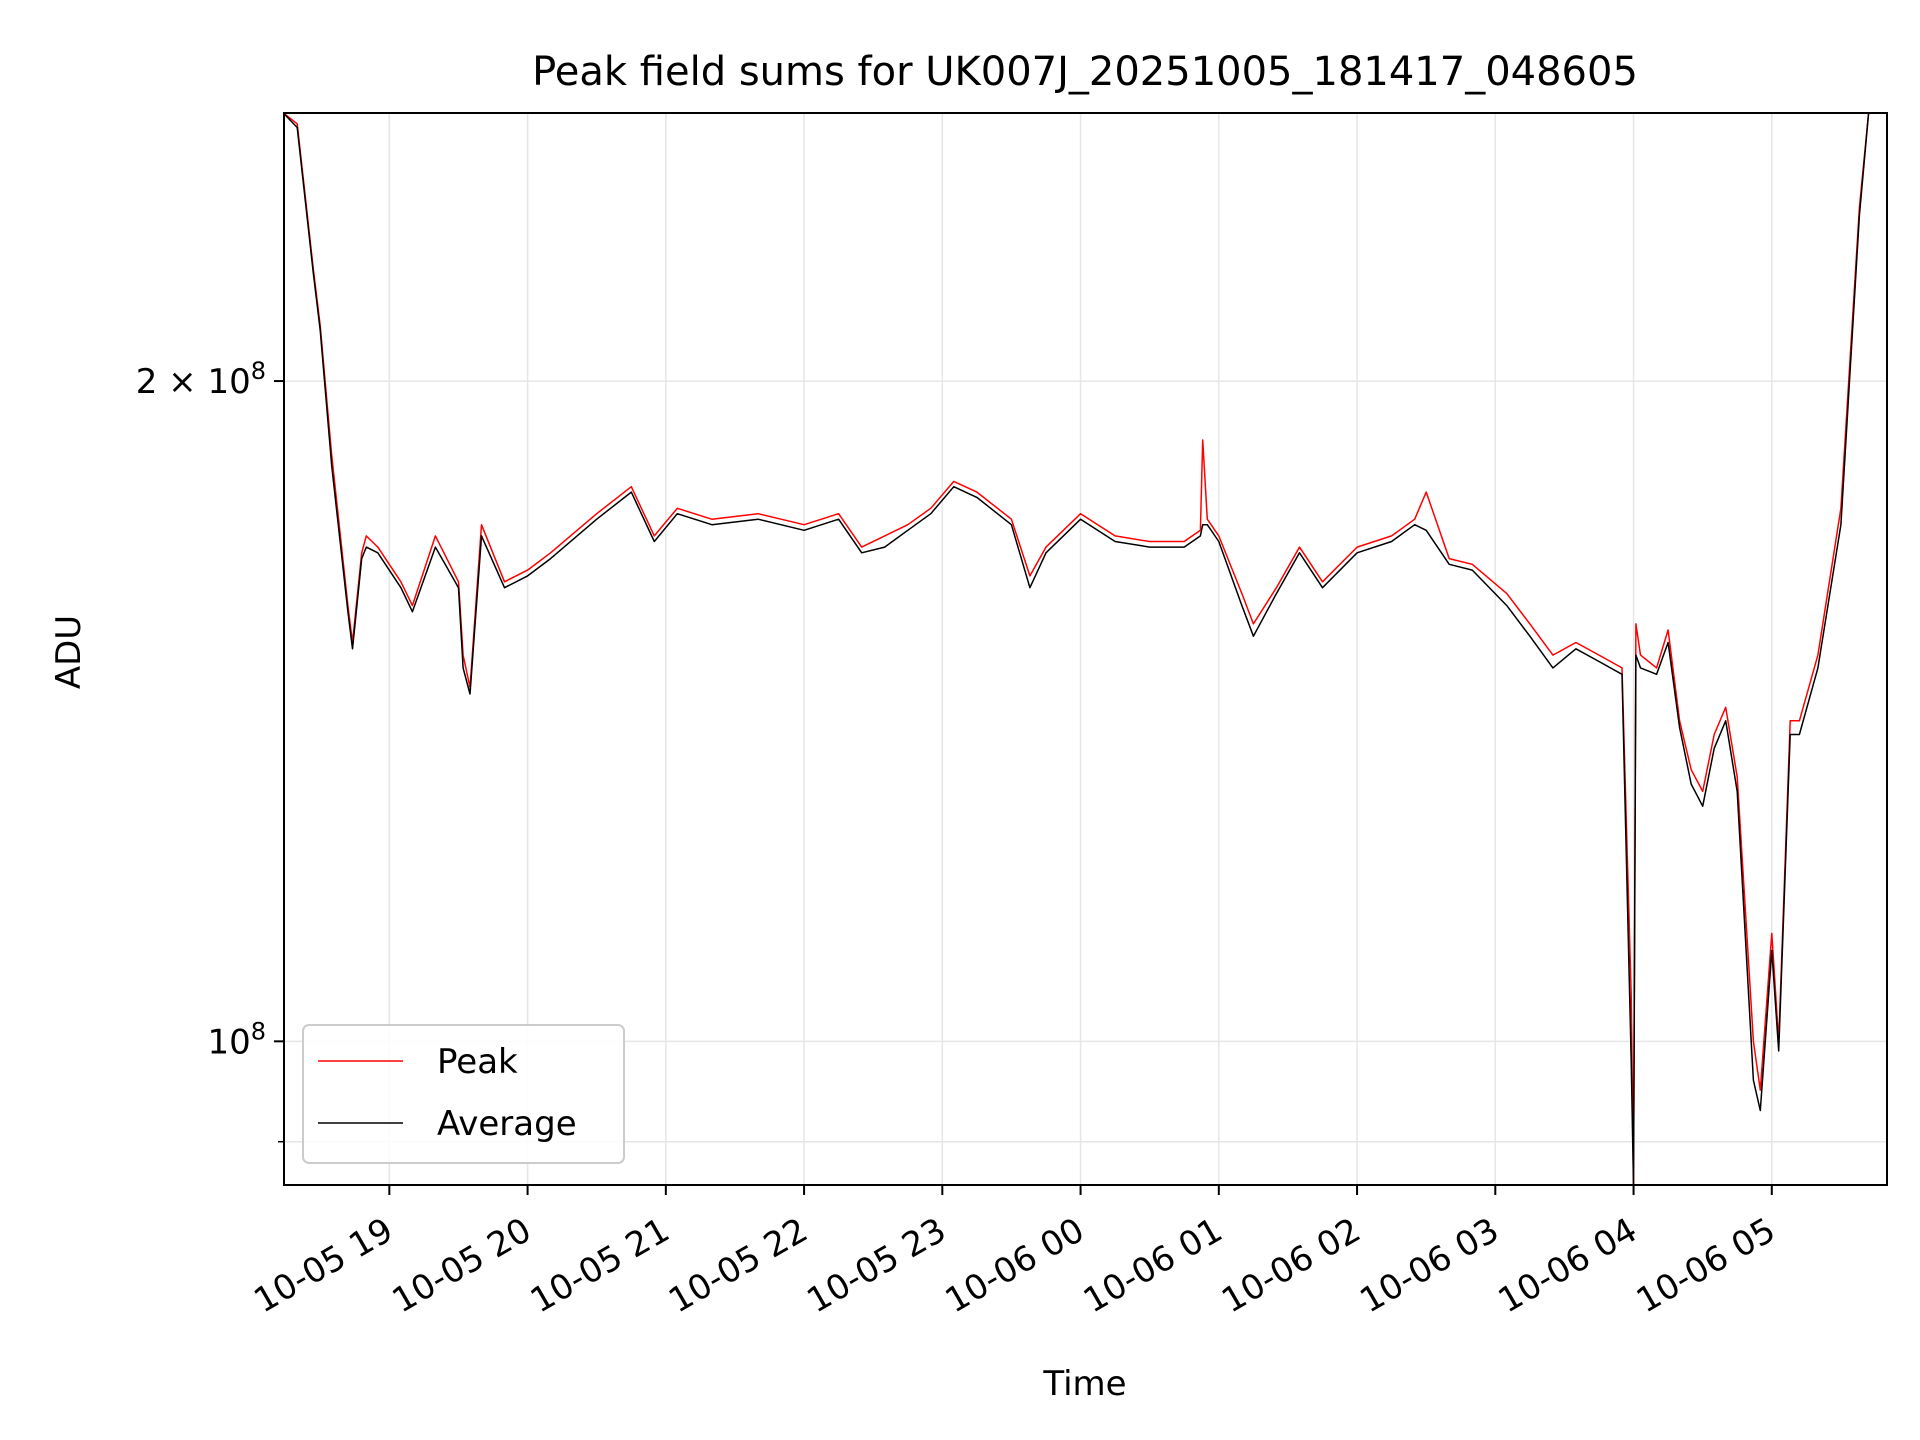  I want to click on legend-label-peak: Peak, so click(477, 1062).